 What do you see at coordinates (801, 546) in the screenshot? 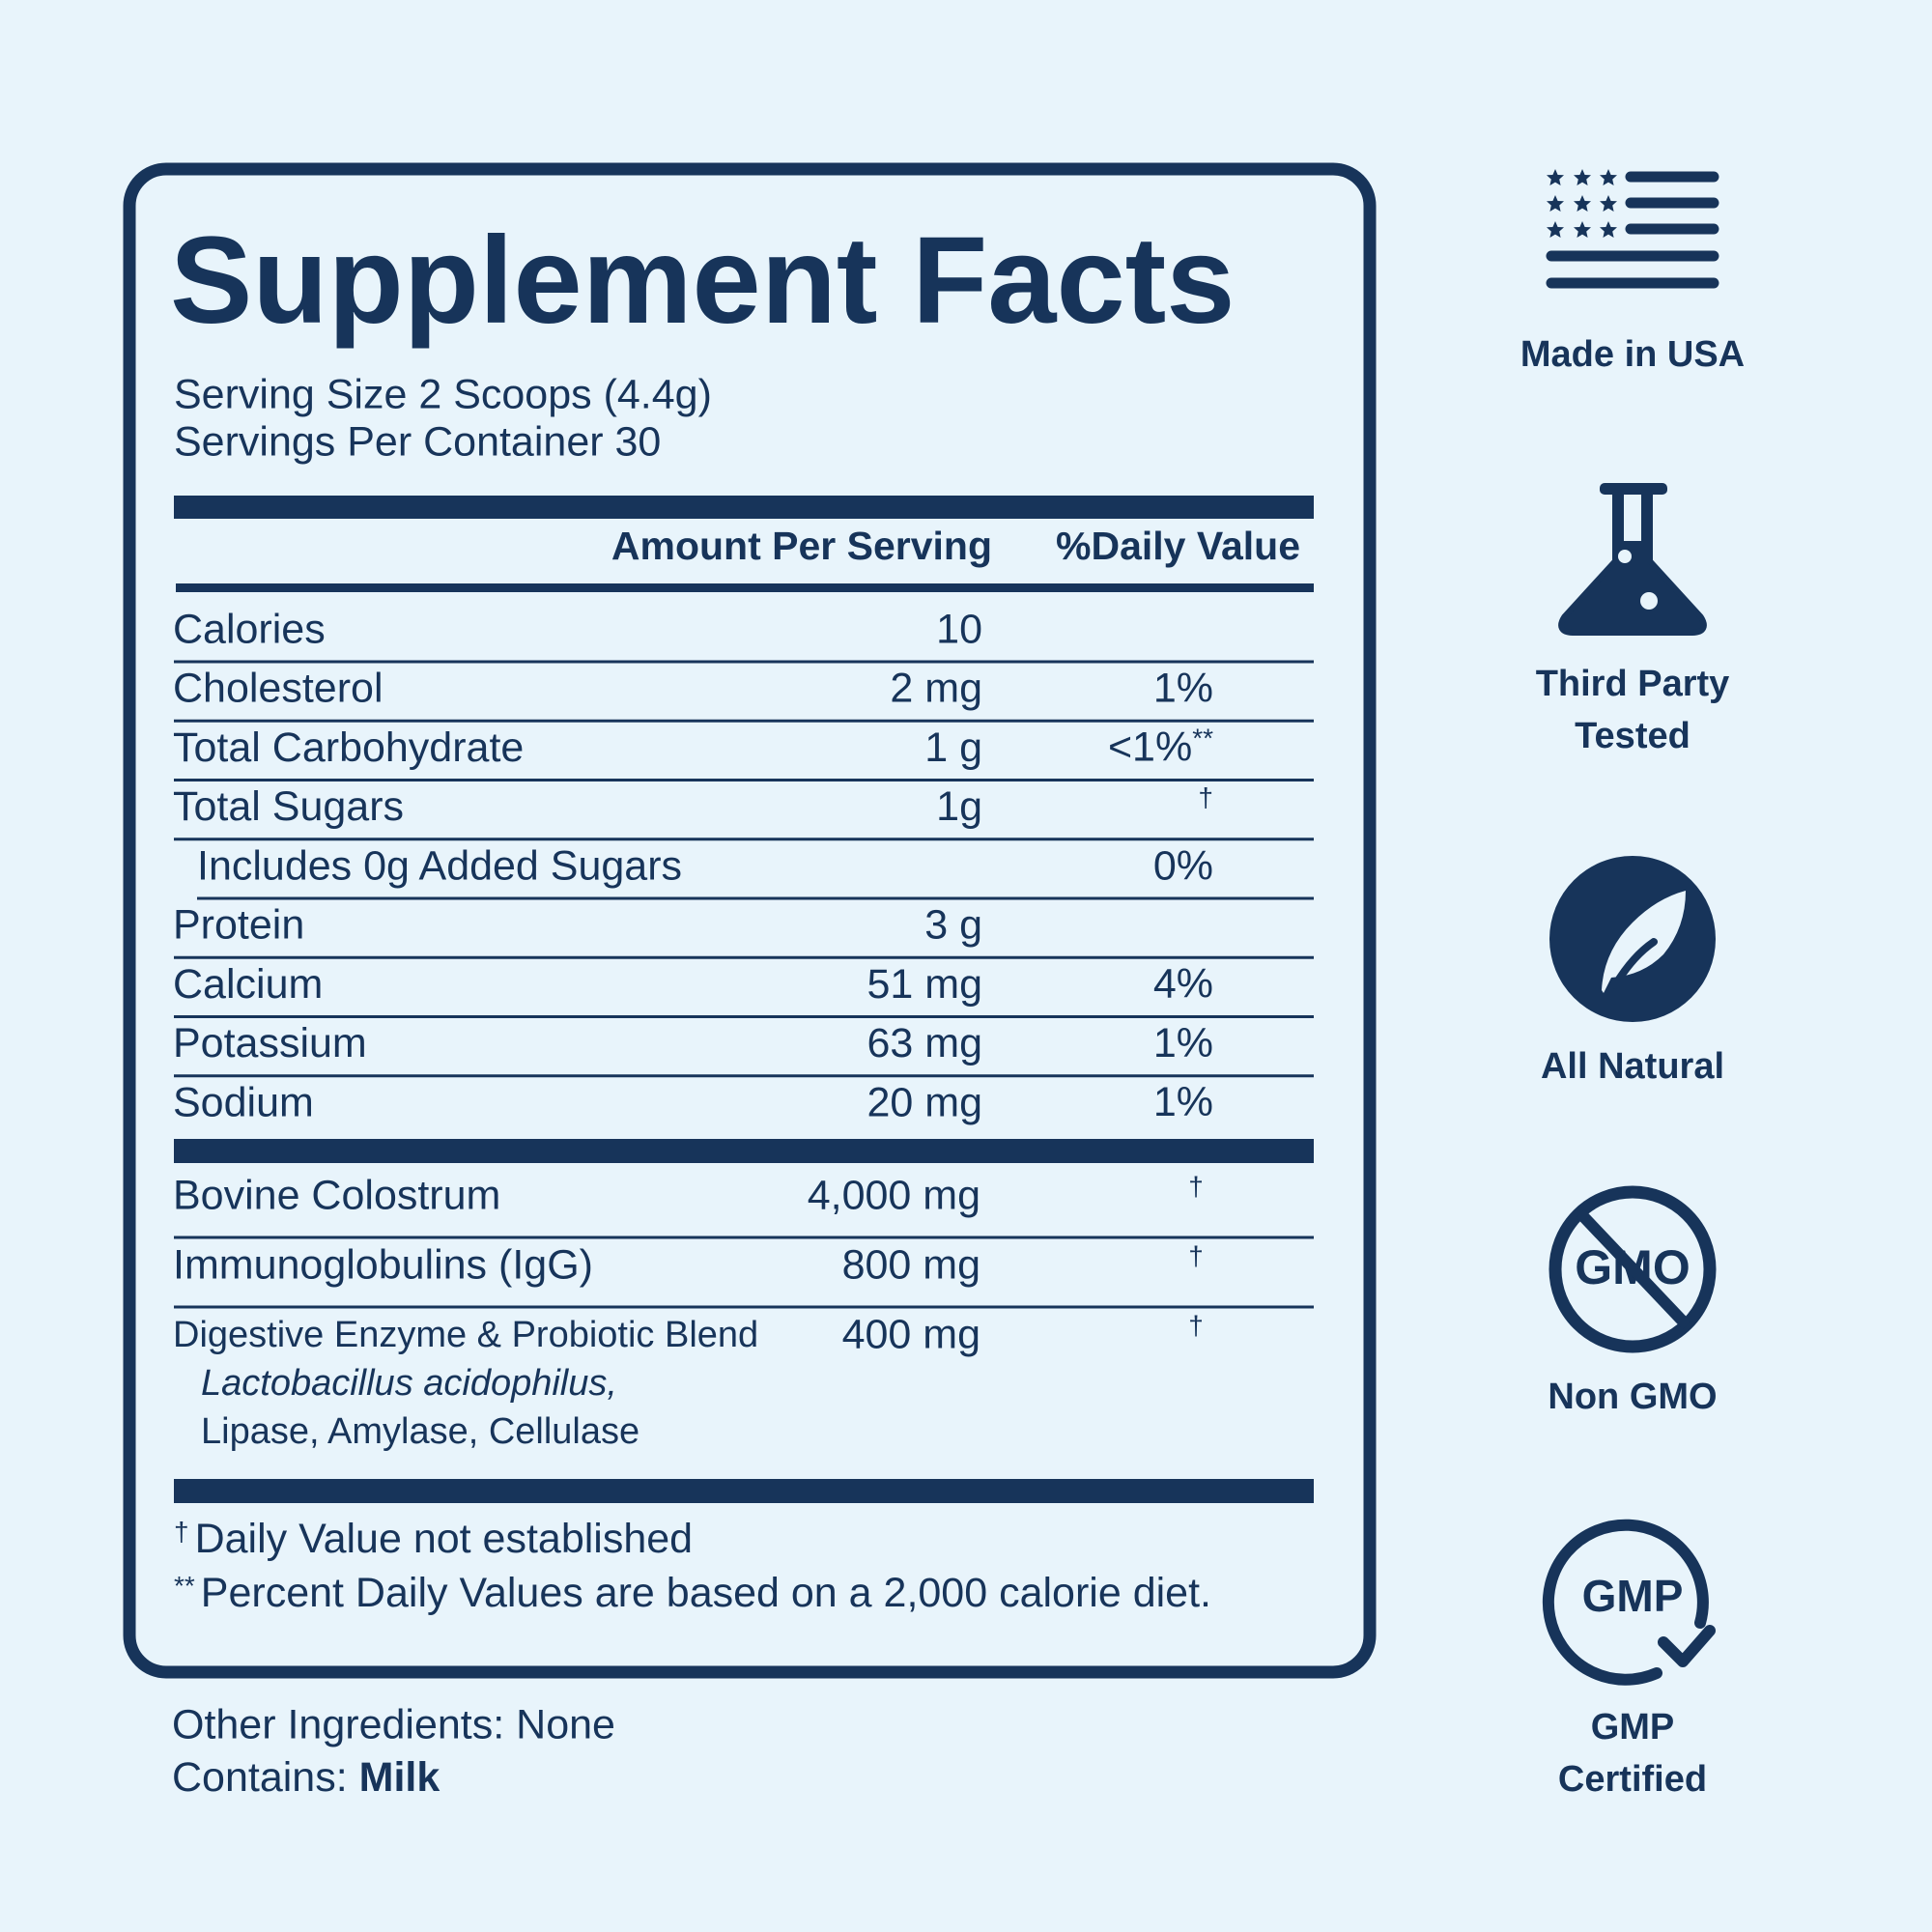
I see `header-amount: Amount Per Serving` at bounding box center [801, 546].